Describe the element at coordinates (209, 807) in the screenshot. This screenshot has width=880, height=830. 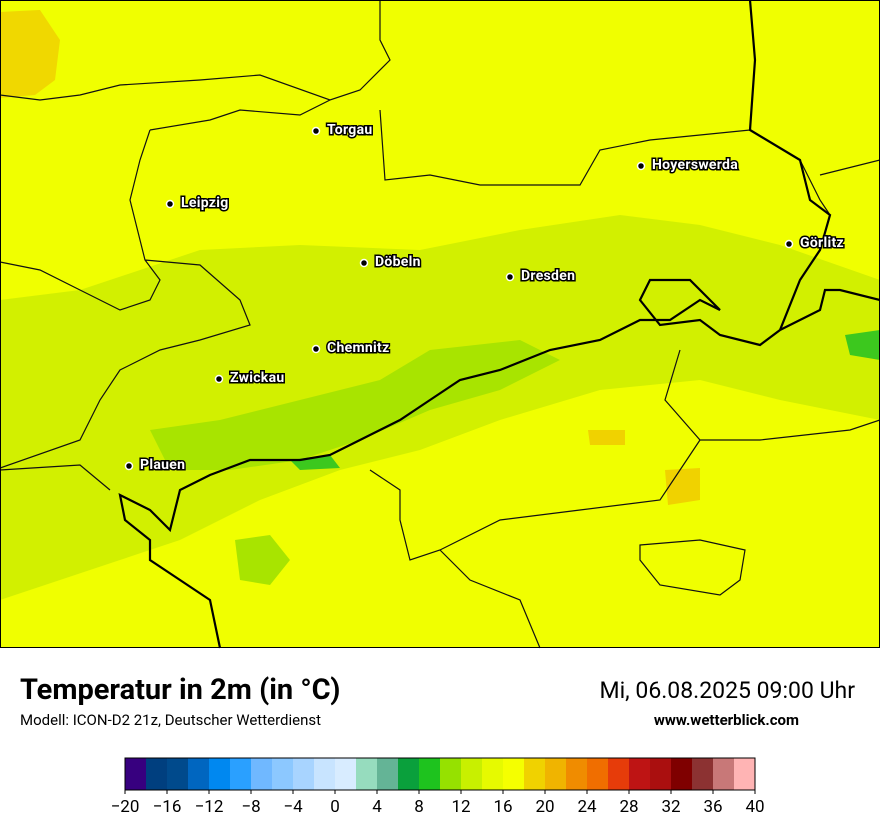
I see `colorbar-tick-label: −12` at that location.